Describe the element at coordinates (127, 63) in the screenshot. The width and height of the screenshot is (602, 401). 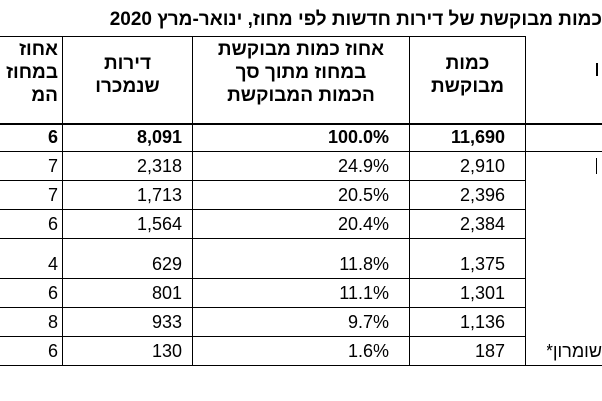
I see `header-sold-line: דירות` at that location.